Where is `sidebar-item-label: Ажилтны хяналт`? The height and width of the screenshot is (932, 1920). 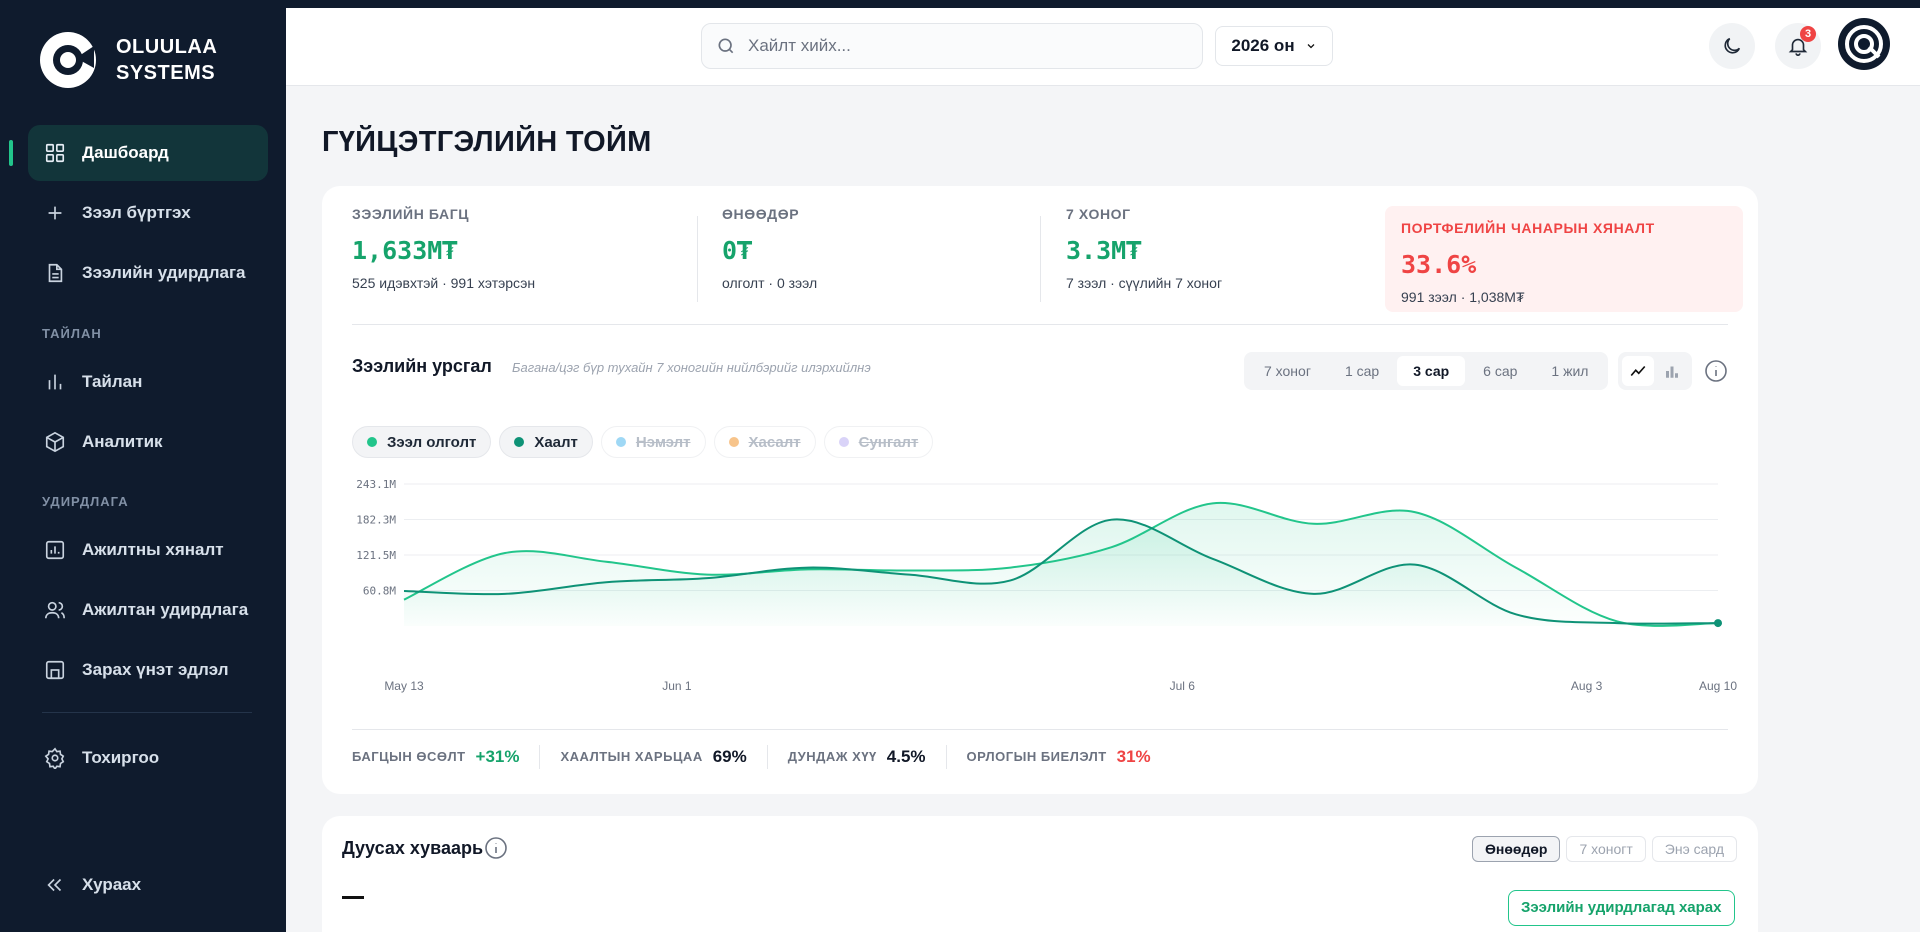 sidebar-item-label: Ажилтны хяналт is located at coordinates (153, 549).